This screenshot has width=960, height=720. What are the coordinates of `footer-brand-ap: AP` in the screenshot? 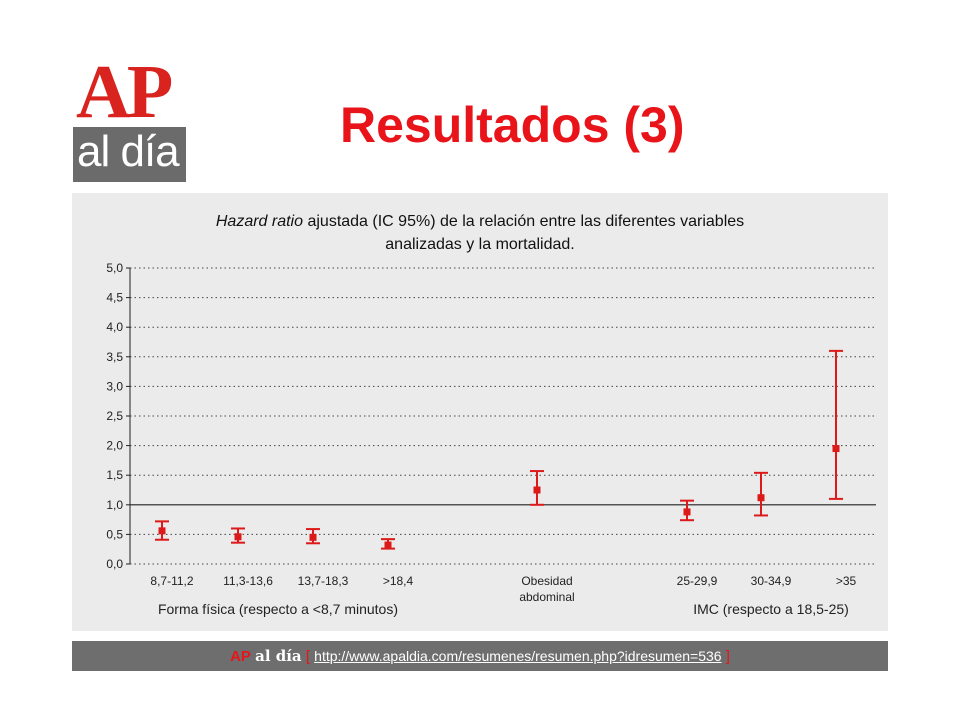 It's located at (240, 656).